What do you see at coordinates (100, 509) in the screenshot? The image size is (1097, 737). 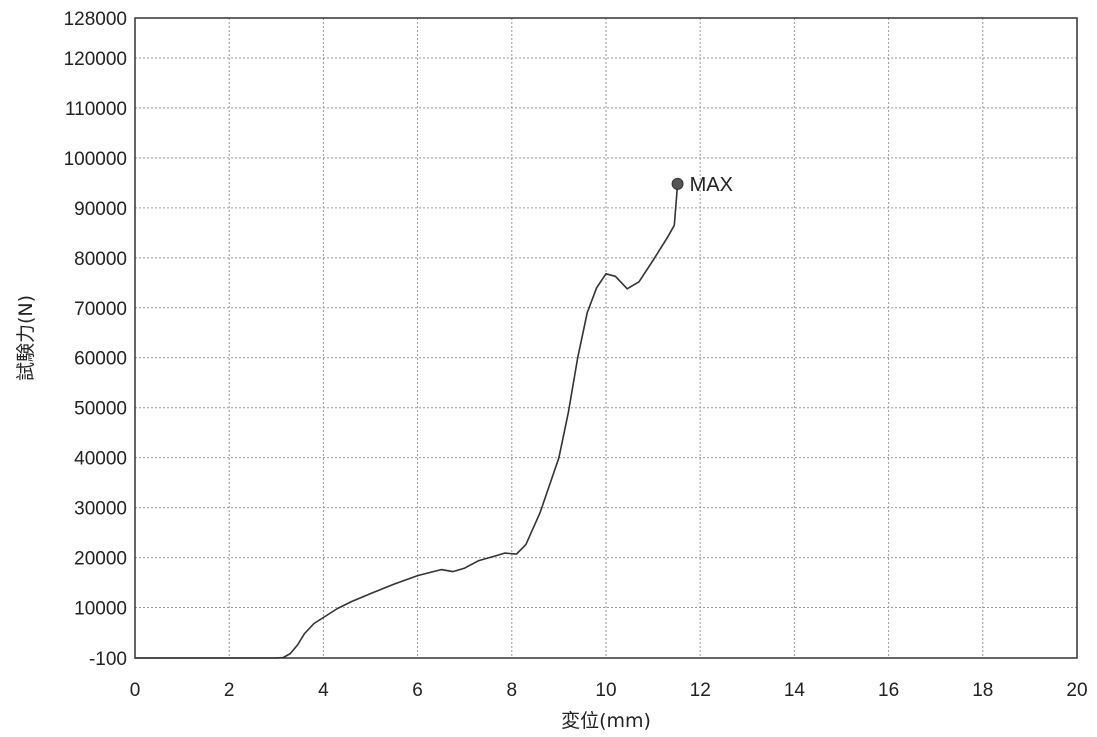 I see `y-tick-label: 30000` at bounding box center [100, 509].